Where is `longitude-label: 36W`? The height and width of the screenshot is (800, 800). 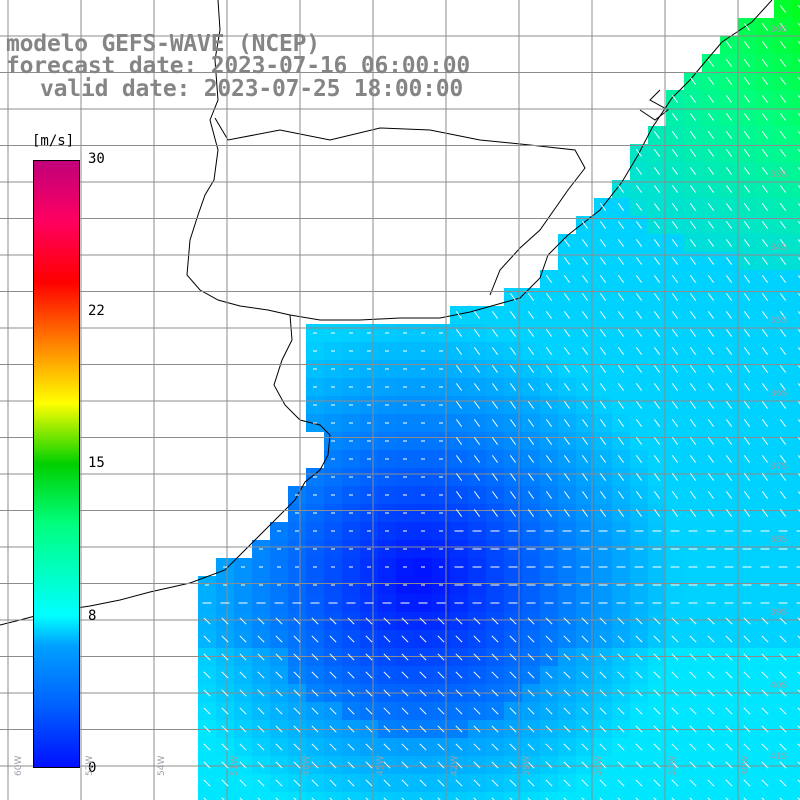
longitude-label: 36W is located at coordinates (599, 765).